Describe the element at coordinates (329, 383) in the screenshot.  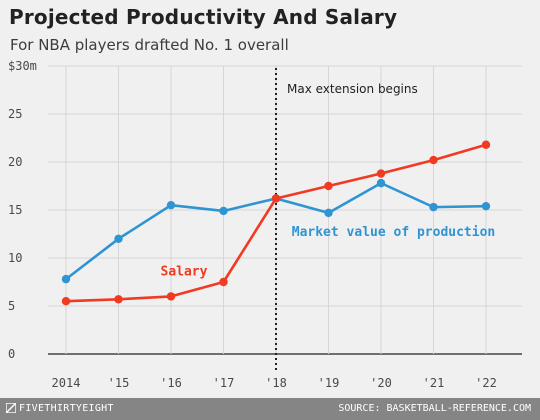
I see `x-tick-label: '19` at that location.